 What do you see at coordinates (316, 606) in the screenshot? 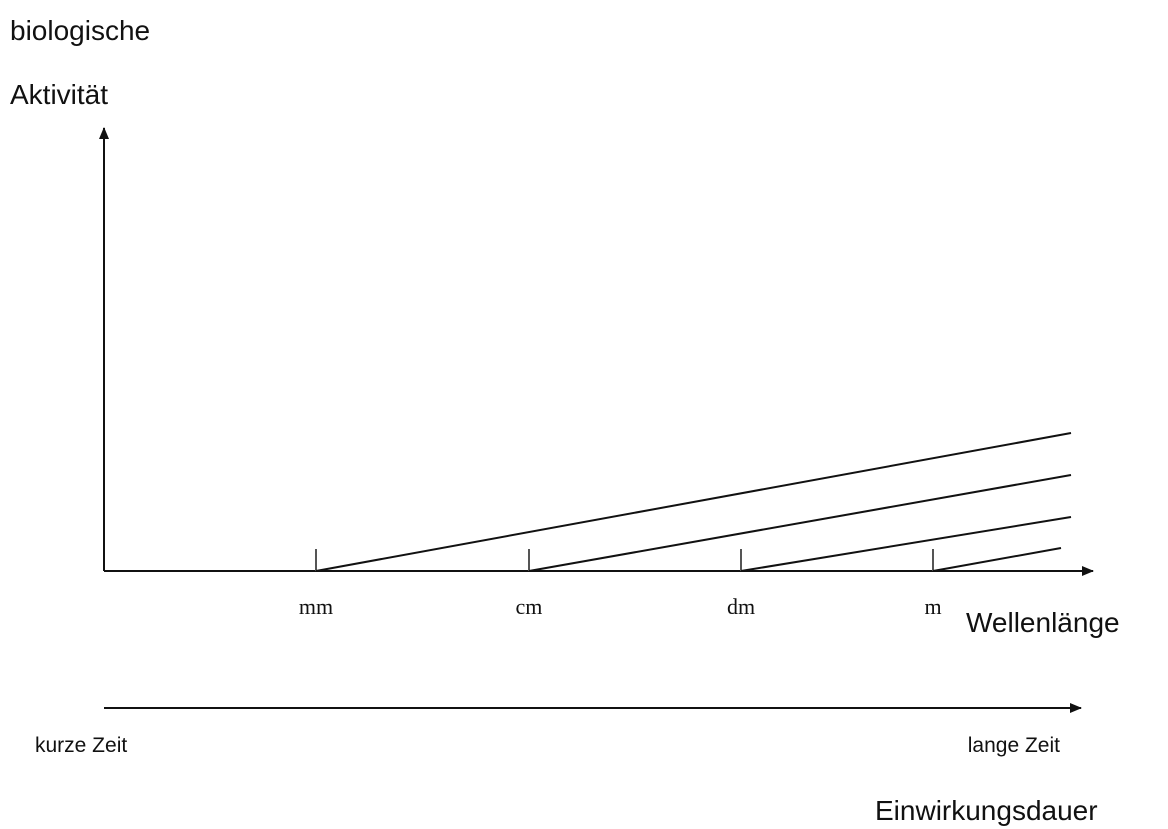
I see `x-tick-label-mm: mm` at bounding box center [316, 606].